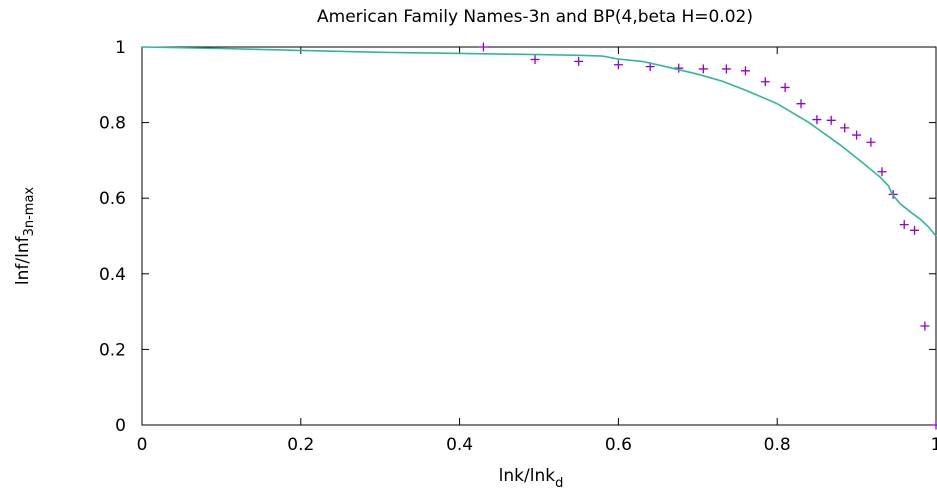  I want to click on y-tick-label: 0.6, so click(112, 199).